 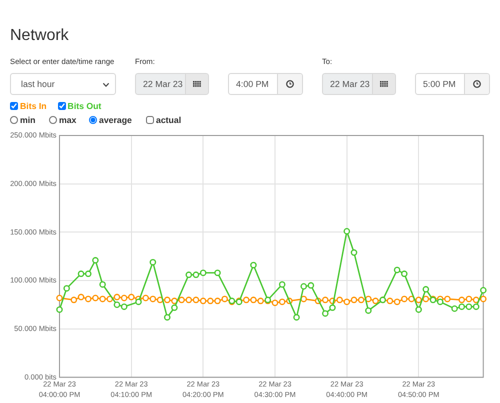 What do you see at coordinates (169, 120) in the screenshot?
I see `text: actual` at bounding box center [169, 120].